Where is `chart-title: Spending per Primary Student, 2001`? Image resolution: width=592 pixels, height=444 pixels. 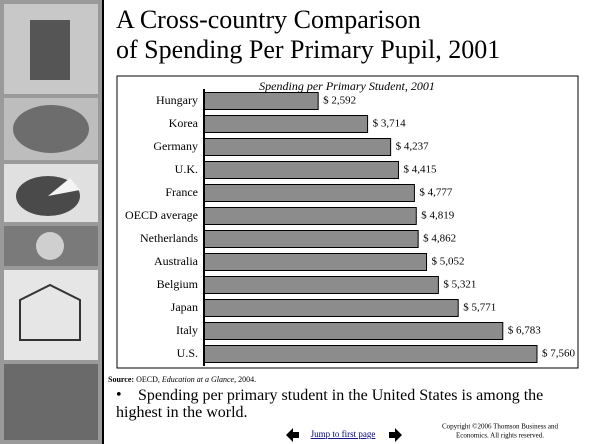
chart-title: Spending per Primary Student, 2001 is located at coordinates (347, 86).